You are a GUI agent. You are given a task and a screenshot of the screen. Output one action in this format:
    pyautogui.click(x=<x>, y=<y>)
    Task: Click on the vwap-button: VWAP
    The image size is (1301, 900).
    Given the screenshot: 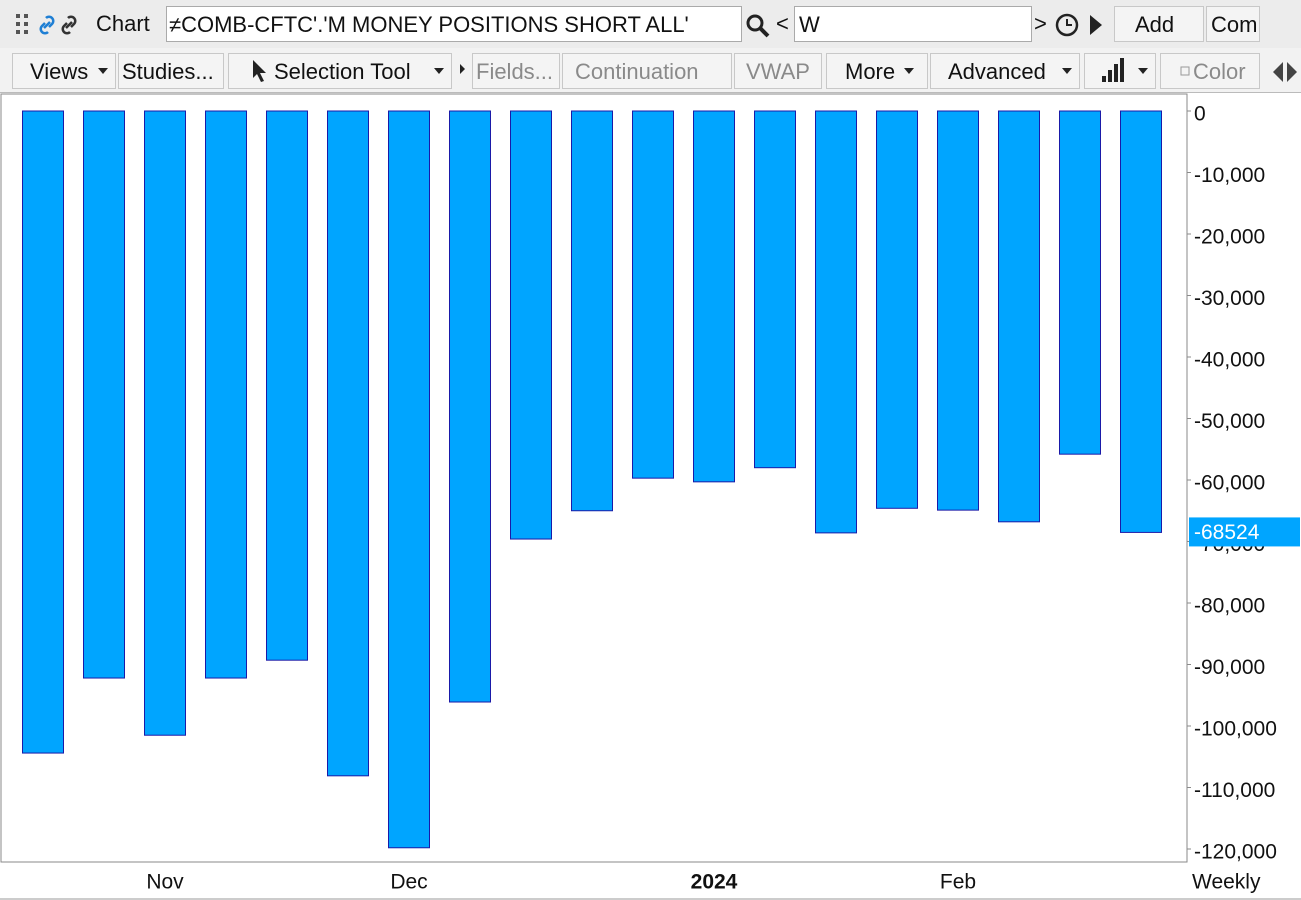 What is the action you would take?
    pyautogui.click(x=778, y=71)
    